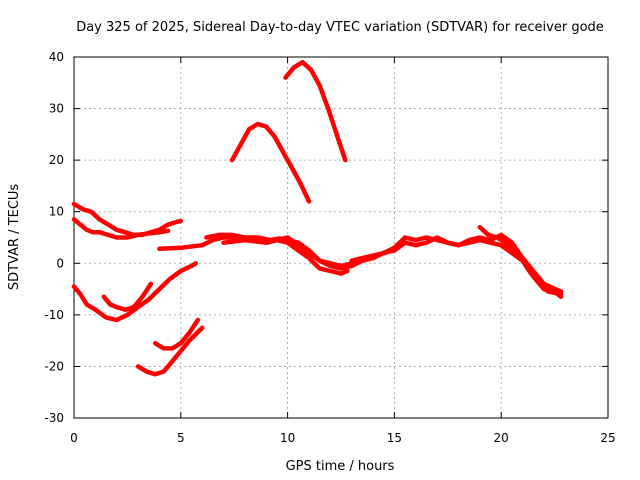  Describe the element at coordinates (56, 109) in the screenshot. I see `y-tick-label: 30` at that location.